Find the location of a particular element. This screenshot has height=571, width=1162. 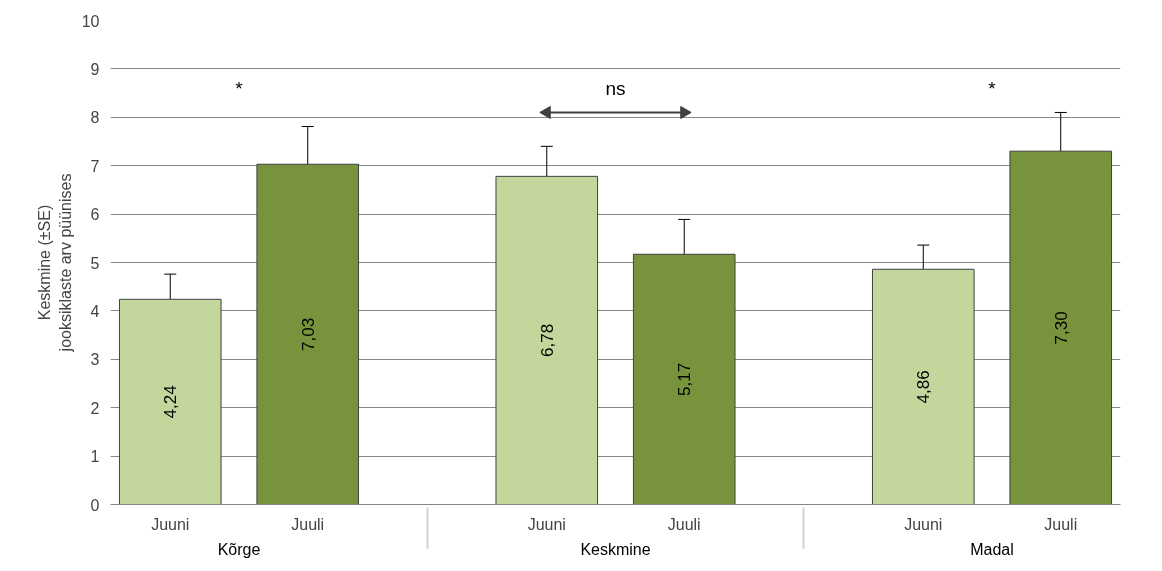

data-label: 4,24 is located at coordinates (171, 402).